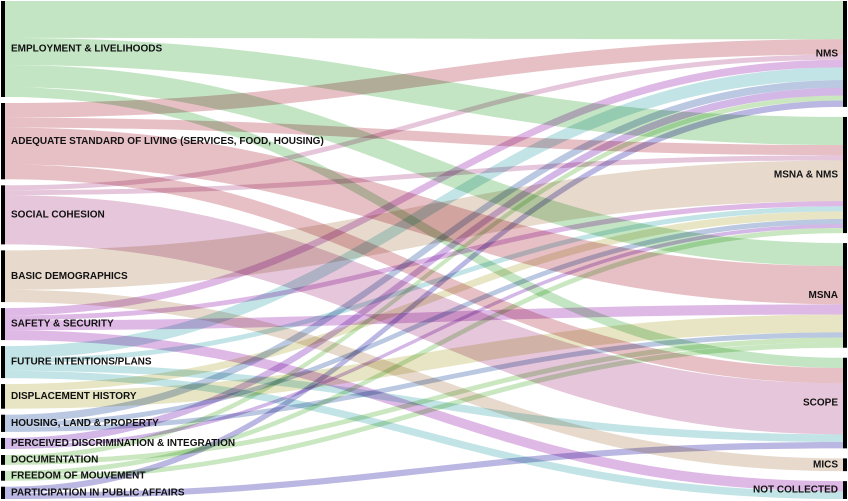  I want to click on target-label-scope: SCOPE, so click(820, 403).